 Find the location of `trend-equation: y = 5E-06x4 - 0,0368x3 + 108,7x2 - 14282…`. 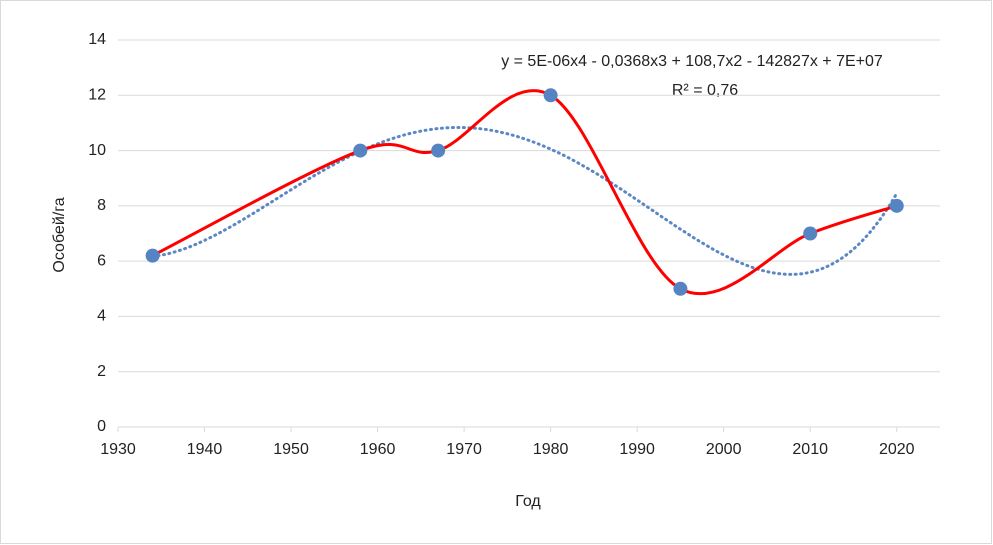

trend-equation: y = 5E-06x4 - 0,0368x3 + 108,7x2 - 14282… is located at coordinates (692, 61).